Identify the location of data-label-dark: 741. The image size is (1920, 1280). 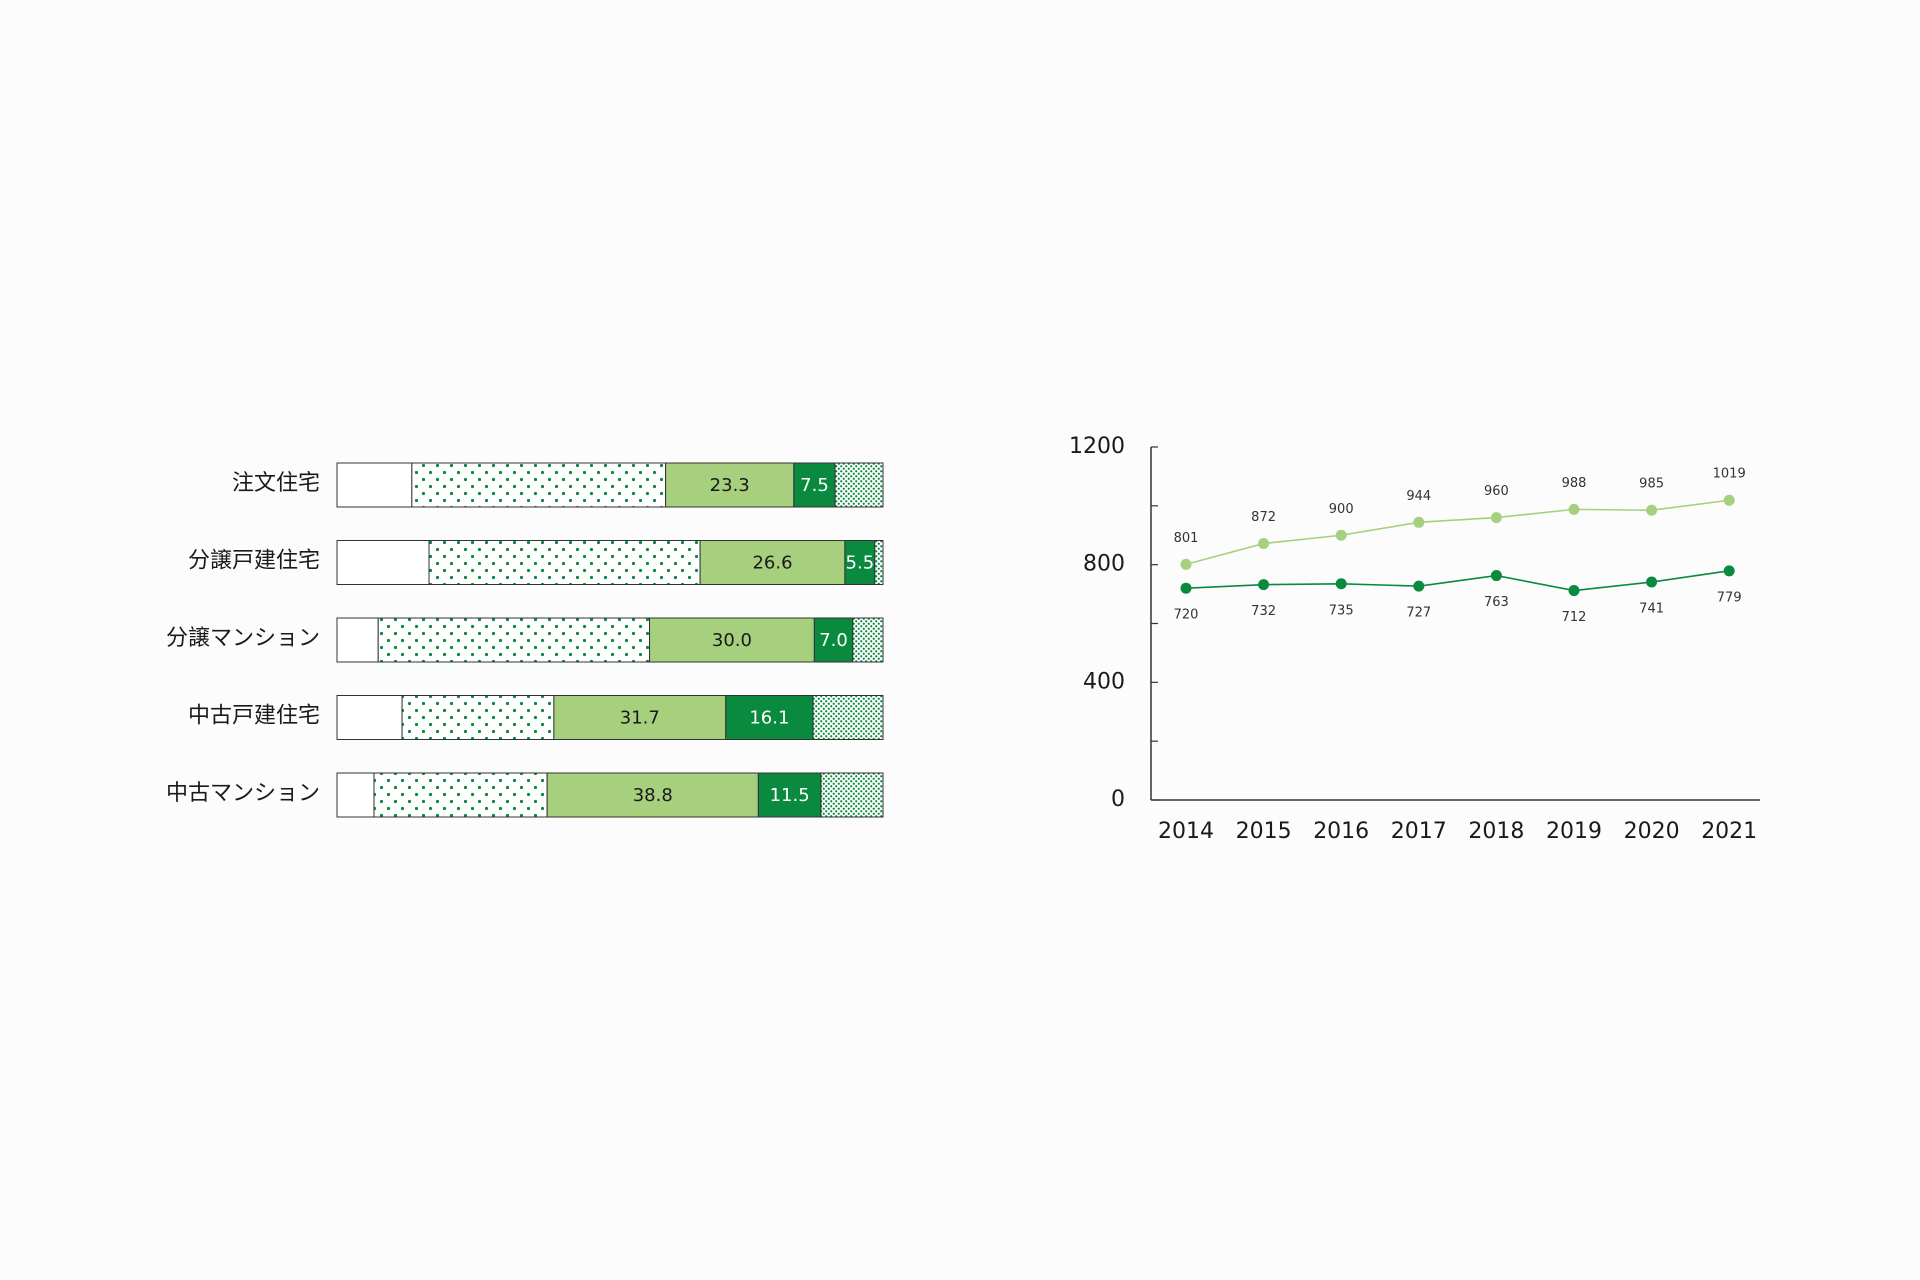
(1651, 609).